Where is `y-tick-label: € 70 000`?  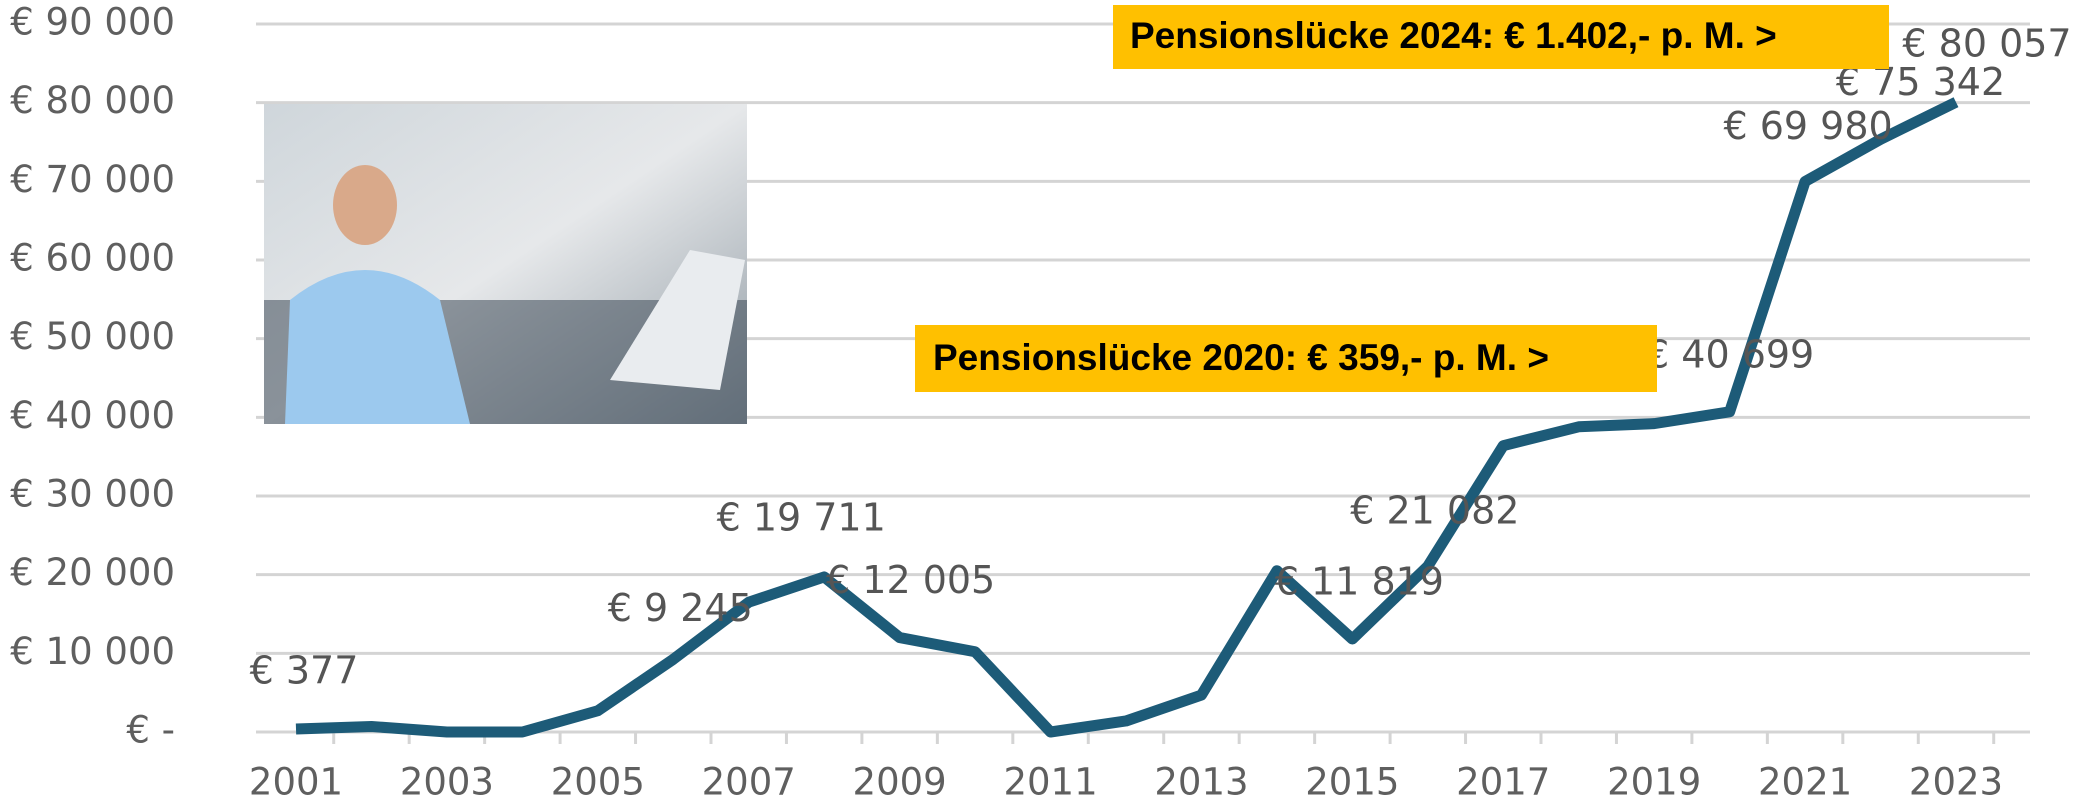
y-tick-label: € 70 000 is located at coordinates (92, 179).